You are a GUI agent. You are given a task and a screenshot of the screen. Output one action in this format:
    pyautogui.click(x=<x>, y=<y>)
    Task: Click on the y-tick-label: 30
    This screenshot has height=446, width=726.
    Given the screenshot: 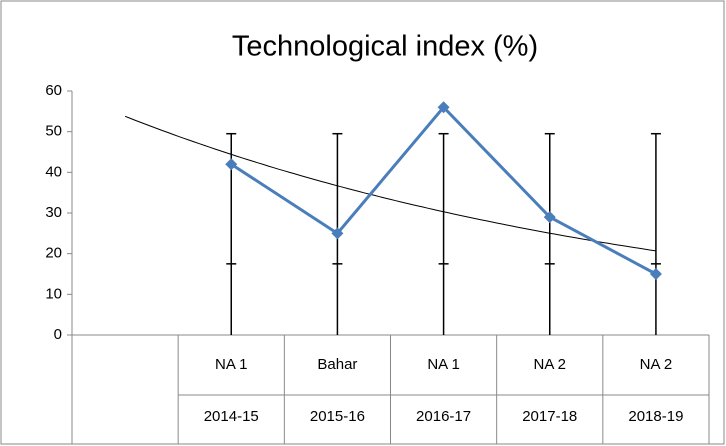 What is the action you would take?
    pyautogui.click(x=53, y=212)
    